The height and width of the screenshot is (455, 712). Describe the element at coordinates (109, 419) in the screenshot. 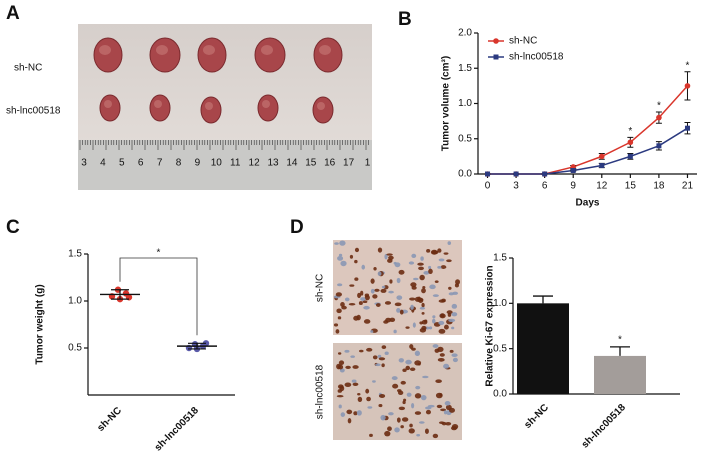

I see `x-tick-label: sh-NC` at that location.